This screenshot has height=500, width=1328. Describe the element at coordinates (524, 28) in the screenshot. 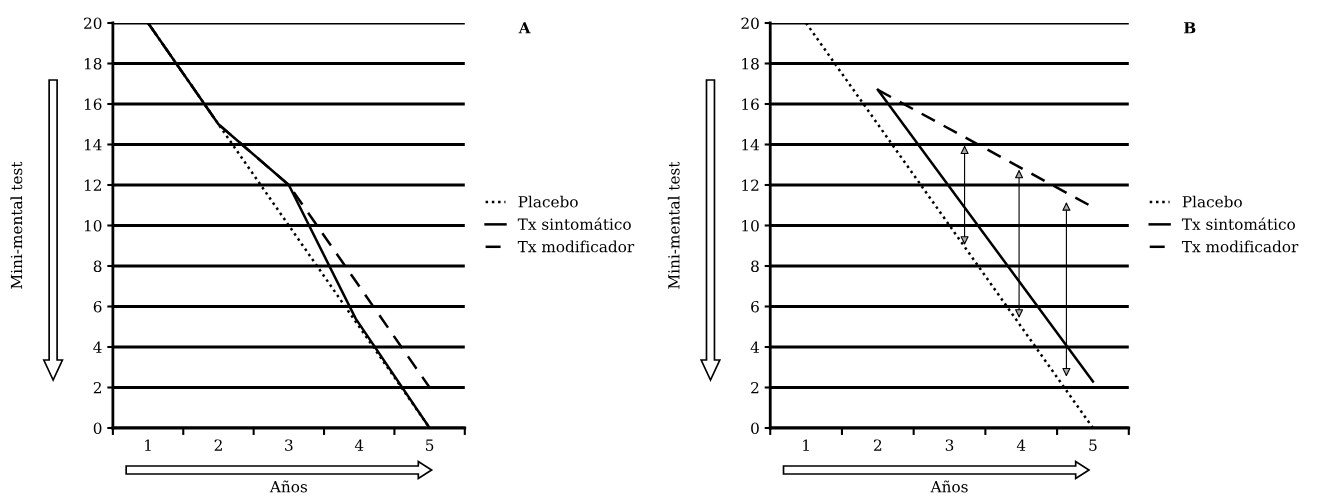

I see `text: A` at that location.